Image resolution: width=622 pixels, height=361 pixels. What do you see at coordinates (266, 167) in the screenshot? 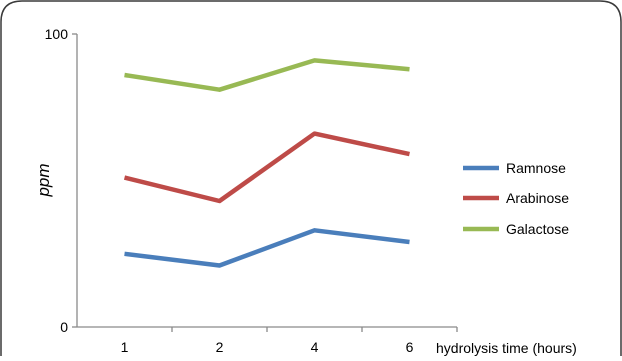
I see `series-line-arabinose` at bounding box center [266, 167].